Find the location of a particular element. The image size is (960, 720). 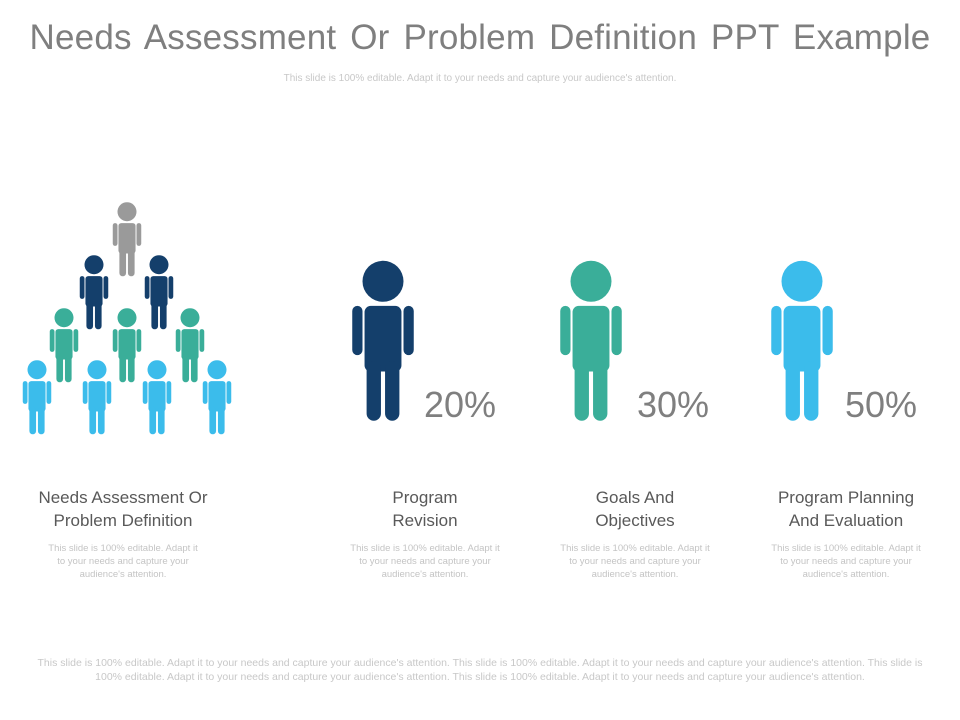

pyramid-group is located at coordinates (127, 318).